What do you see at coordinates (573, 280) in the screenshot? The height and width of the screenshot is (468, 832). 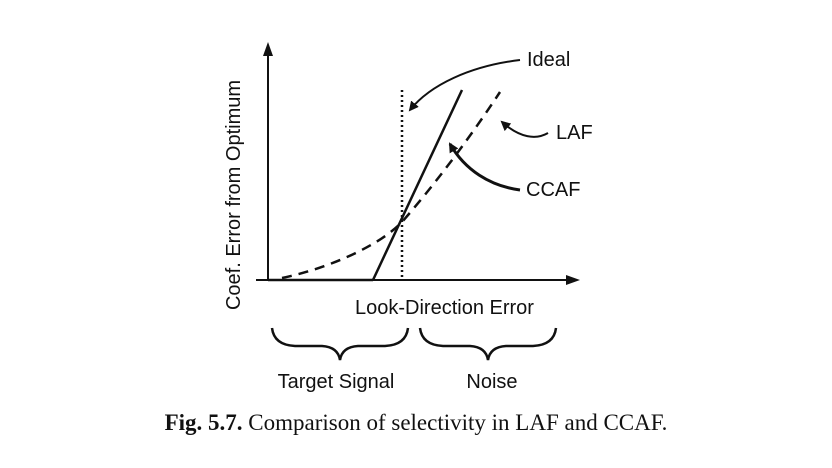 I see `x-axis-arrowhead` at bounding box center [573, 280].